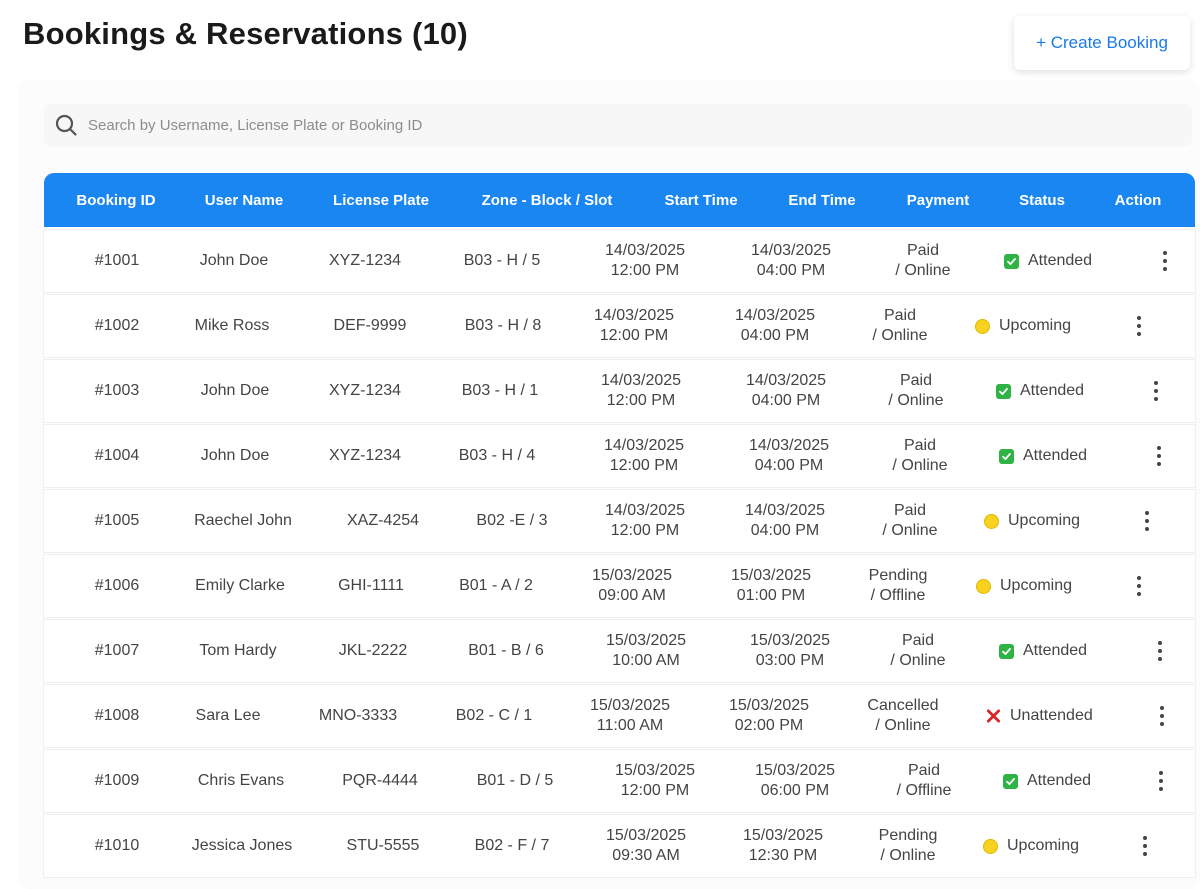  Describe the element at coordinates (245, 33) in the screenshot. I see `page-title: Bookings & Reservations (10)` at that location.